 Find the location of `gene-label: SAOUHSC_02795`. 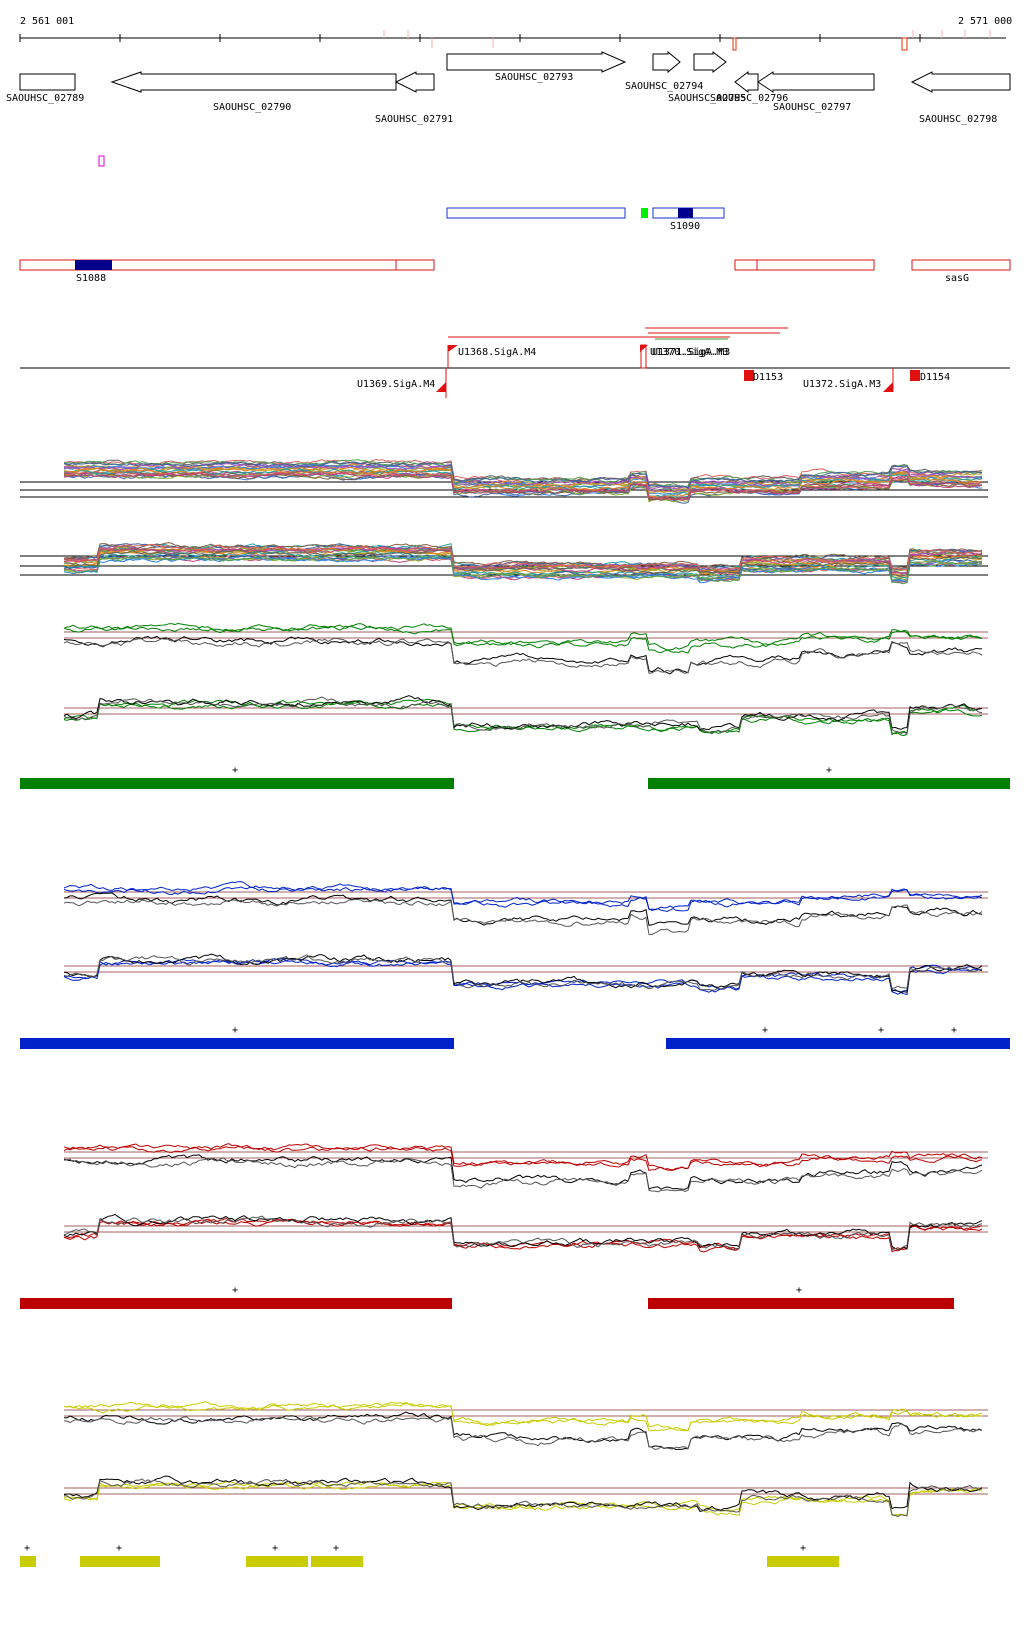

gene-label: SAOUHSC_02795 is located at coordinates (707, 98).